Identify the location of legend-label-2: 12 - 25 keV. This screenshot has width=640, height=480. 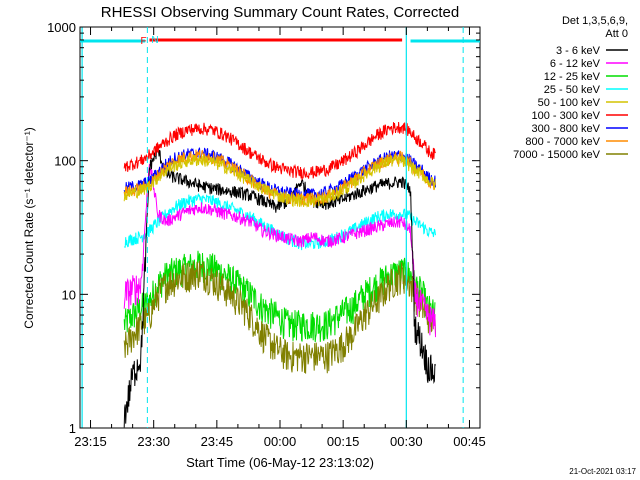
(572, 77).